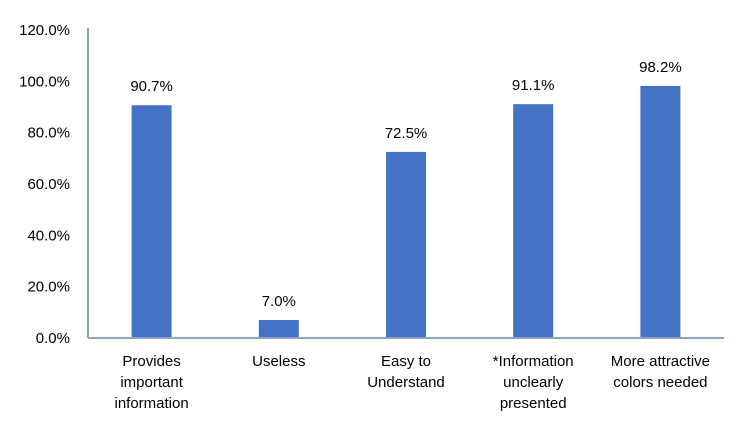 The width and height of the screenshot is (744, 428). Describe the element at coordinates (151, 86) in the screenshot. I see `data-label: 90.7%` at that location.